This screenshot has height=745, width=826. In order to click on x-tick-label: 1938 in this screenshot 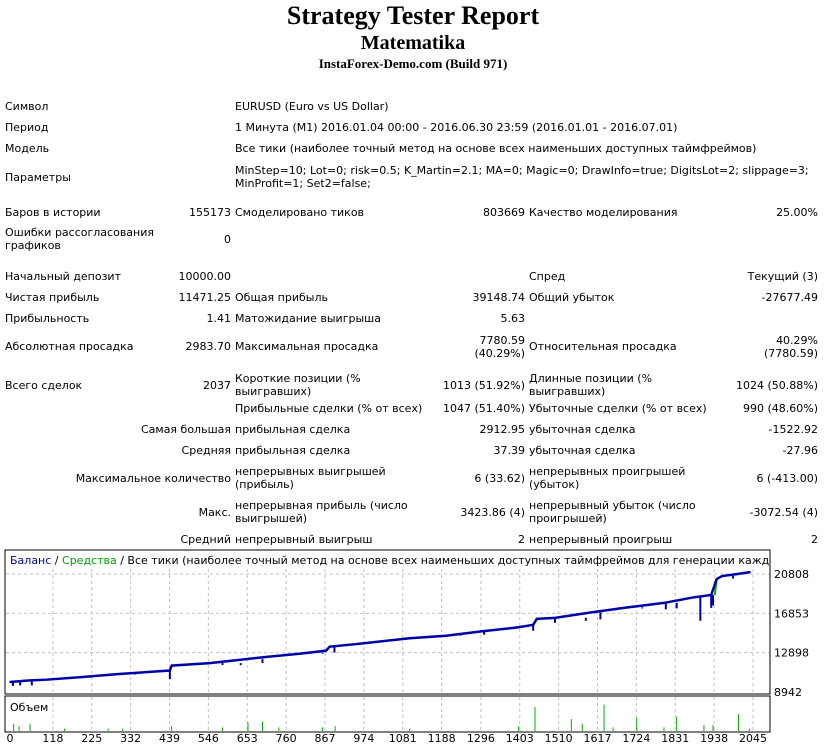, I will do `click(714, 738)`.